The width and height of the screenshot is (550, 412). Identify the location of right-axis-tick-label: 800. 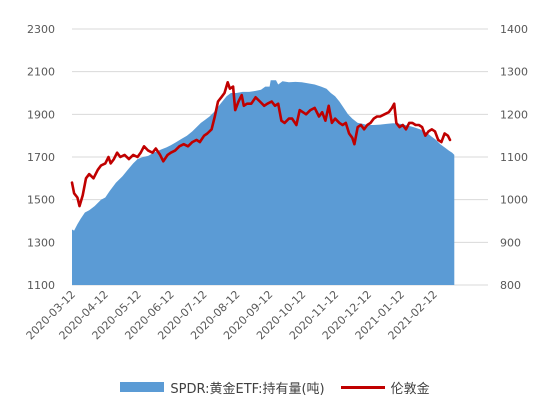
(510, 285).